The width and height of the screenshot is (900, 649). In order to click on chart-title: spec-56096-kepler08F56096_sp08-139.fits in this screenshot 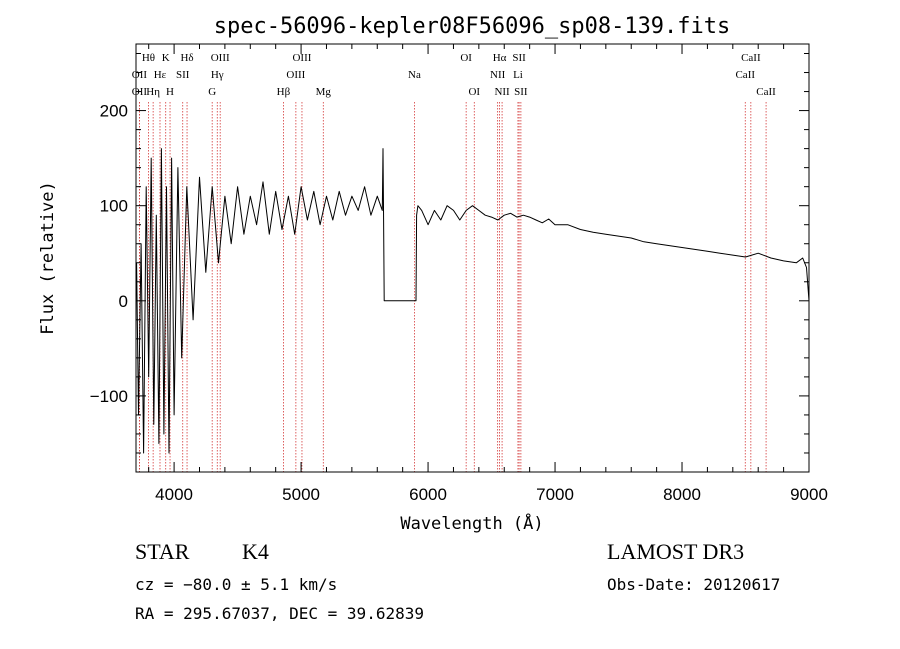, I will do `click(472, 26)`.